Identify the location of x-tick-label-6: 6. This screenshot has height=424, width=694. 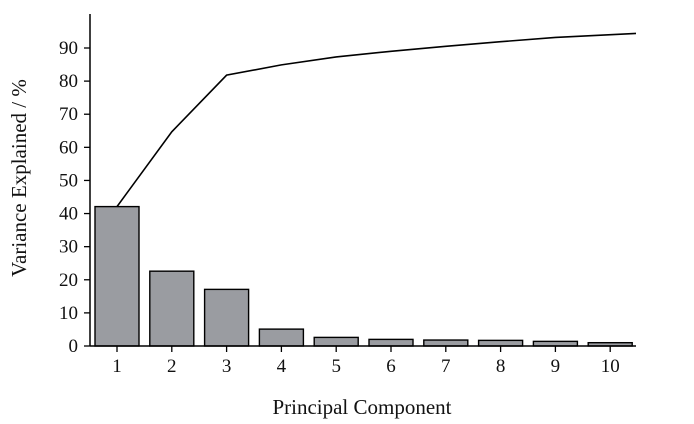
(391, 366).